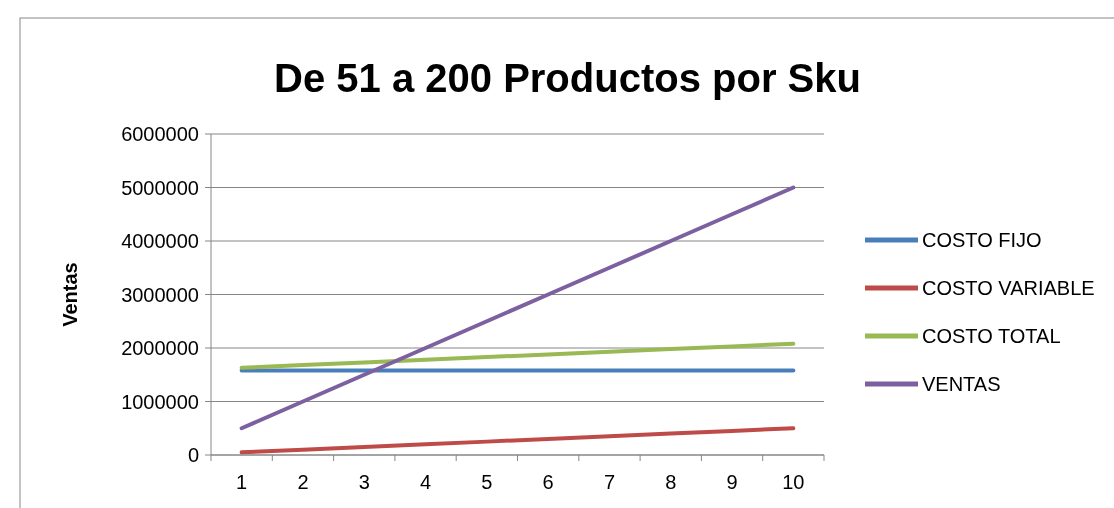  I want to click on x-tick-label: 8, so click(671, 482).